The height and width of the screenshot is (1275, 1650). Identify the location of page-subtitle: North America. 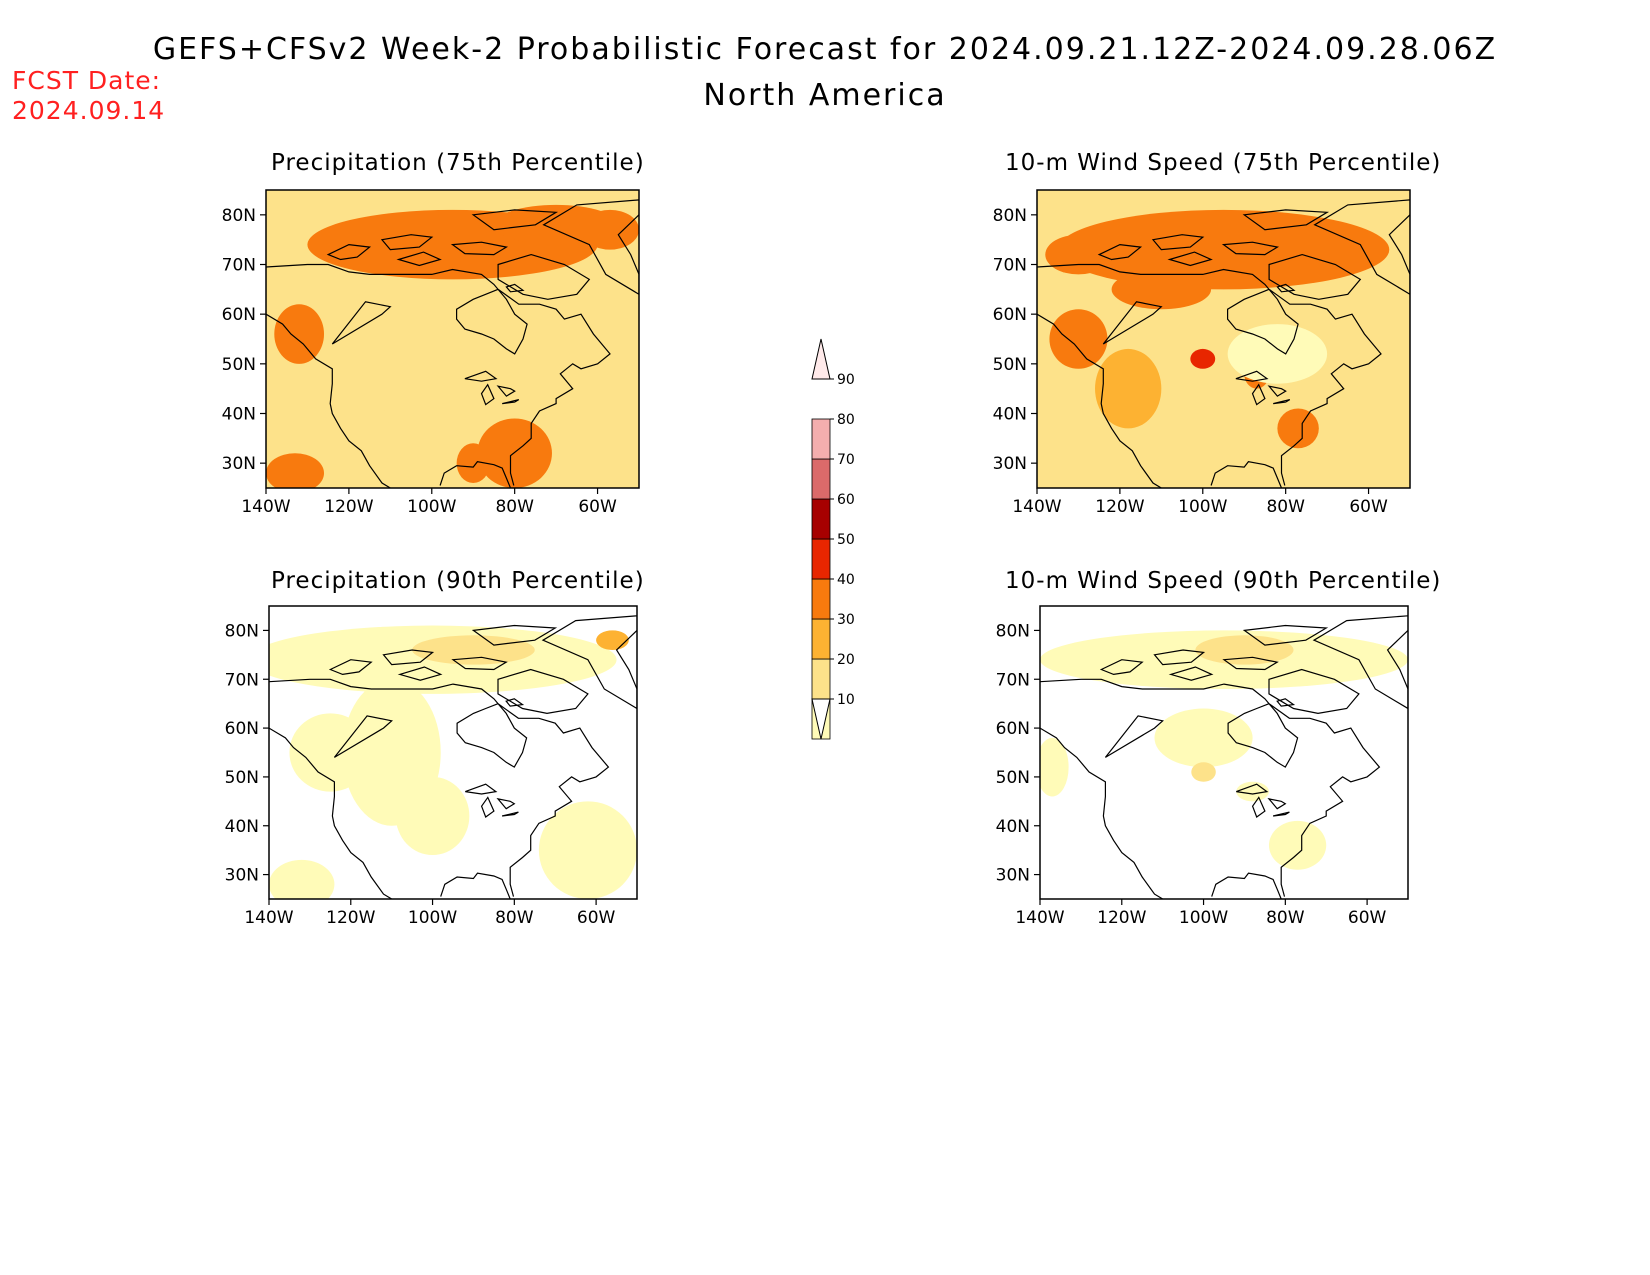
(825, 95).